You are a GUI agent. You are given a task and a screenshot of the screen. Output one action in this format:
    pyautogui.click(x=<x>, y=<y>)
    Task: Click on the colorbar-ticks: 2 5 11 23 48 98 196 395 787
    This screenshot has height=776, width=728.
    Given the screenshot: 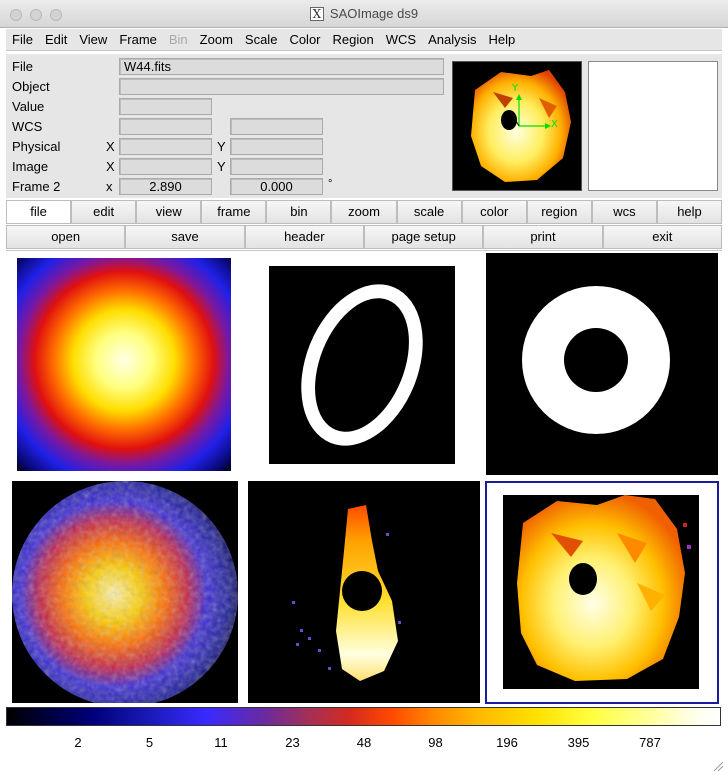 What is the action you would take?
    pyautogui.click(x=363, y=747)
    